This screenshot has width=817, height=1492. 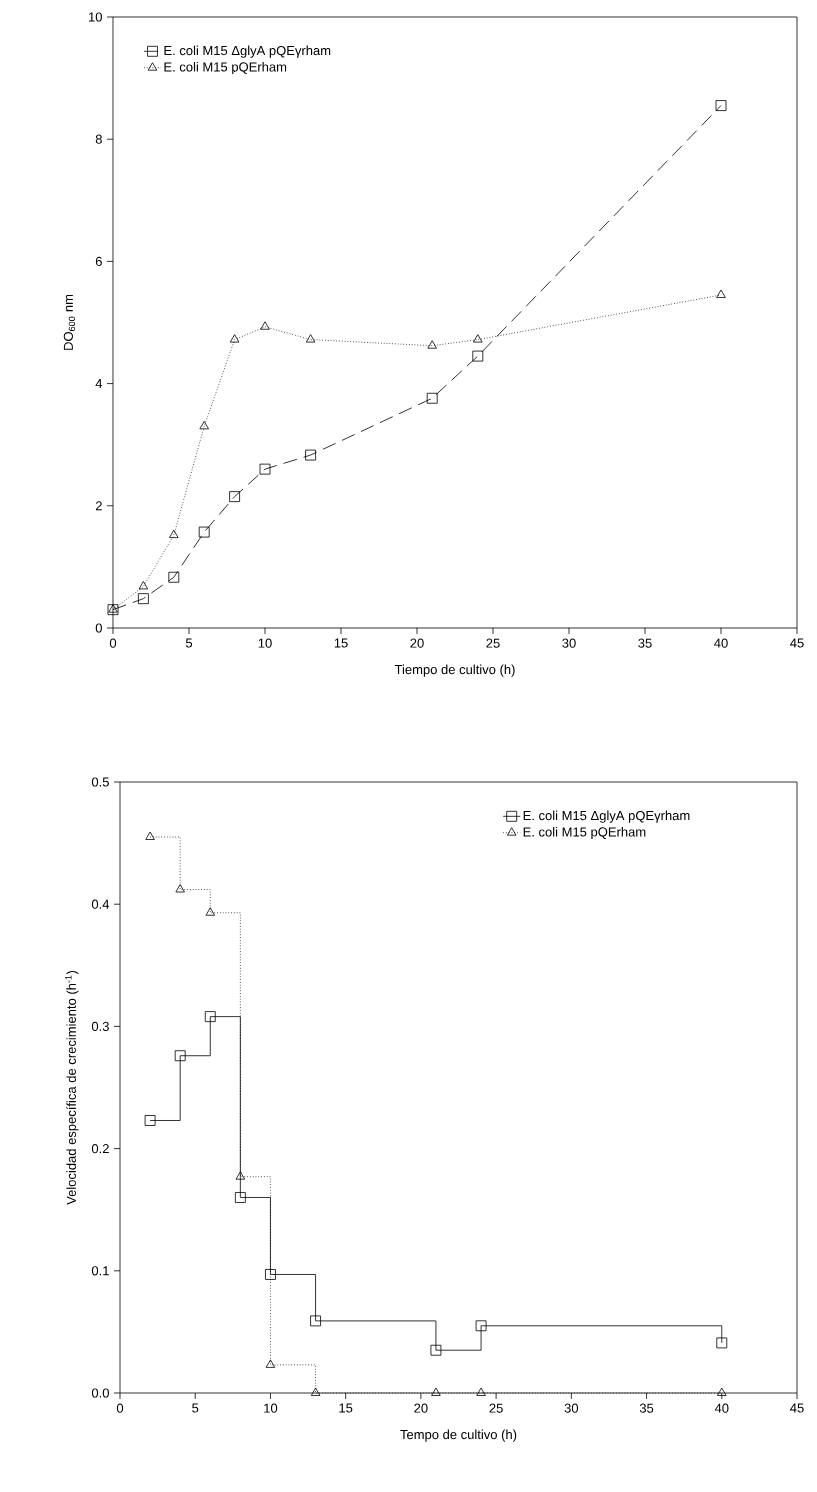 What do you see at coordinates (99, 384) in the screenshot?
I see `y-tick-label: 4` at bounding box center [99, 384].